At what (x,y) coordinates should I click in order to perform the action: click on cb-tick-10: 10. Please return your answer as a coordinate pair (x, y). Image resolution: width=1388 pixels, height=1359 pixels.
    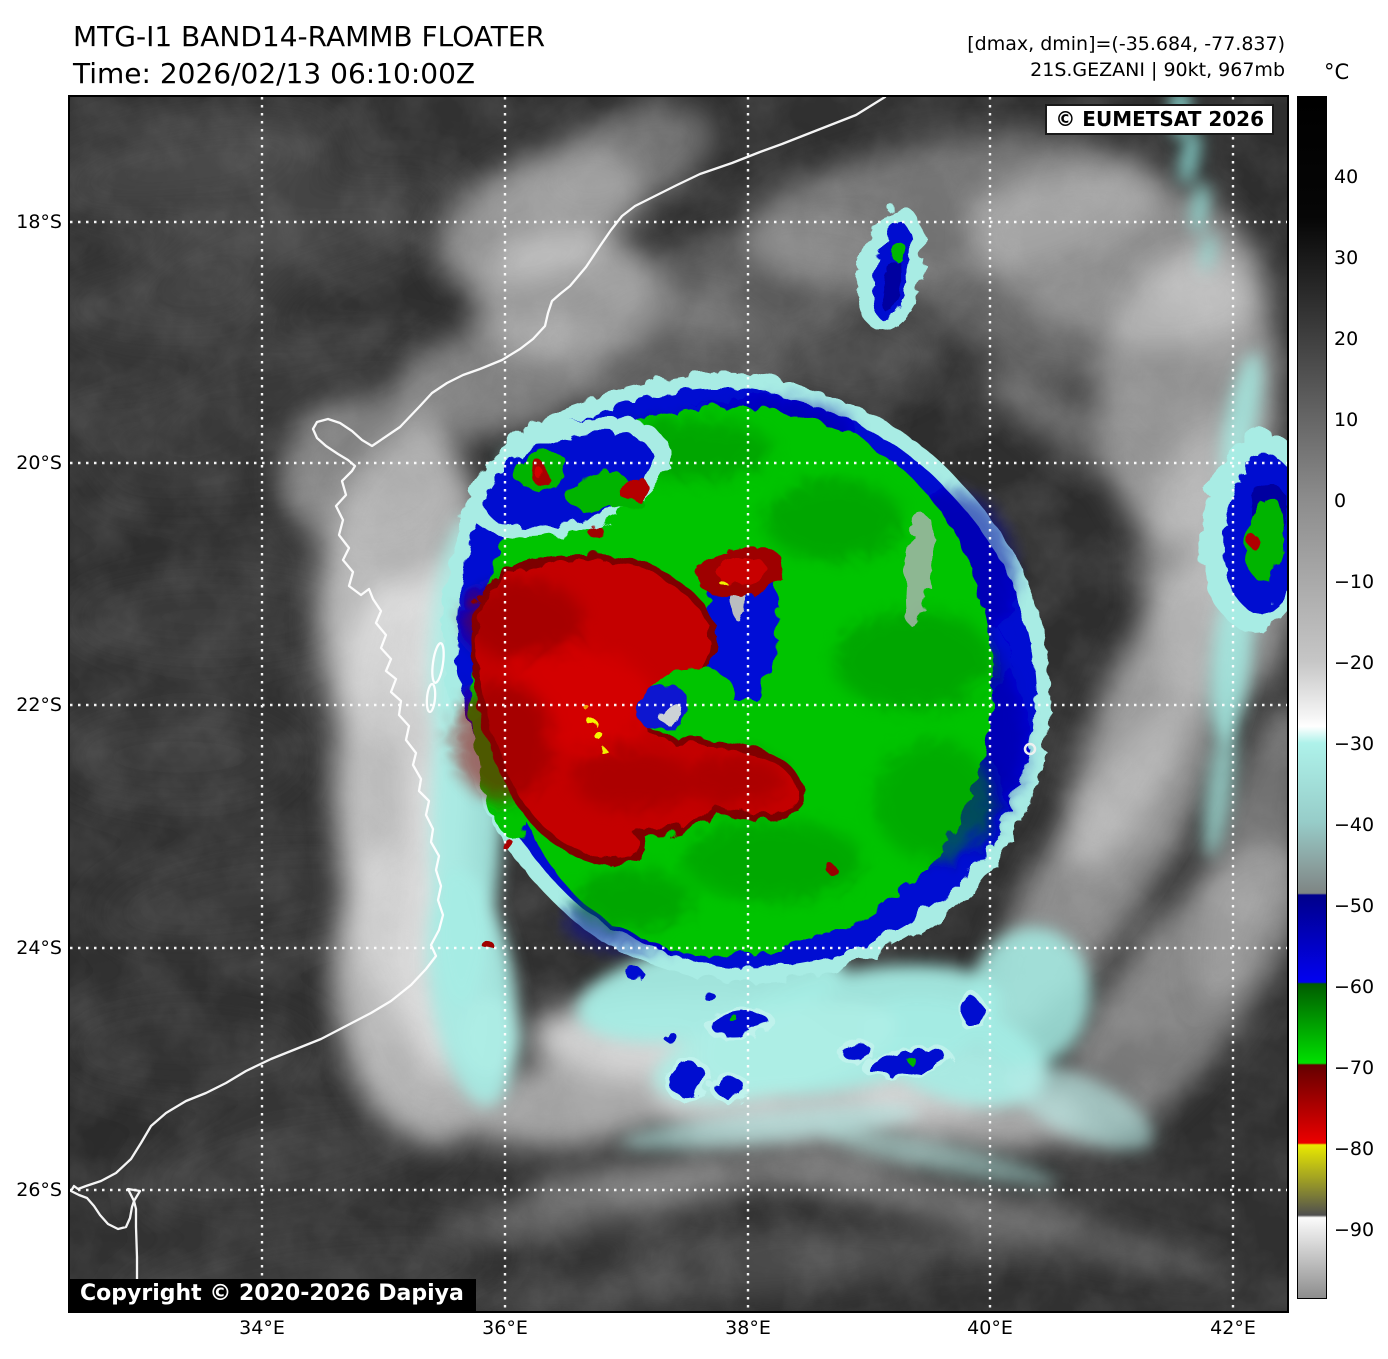
    Looking at the image, I should click on (1346, 420).